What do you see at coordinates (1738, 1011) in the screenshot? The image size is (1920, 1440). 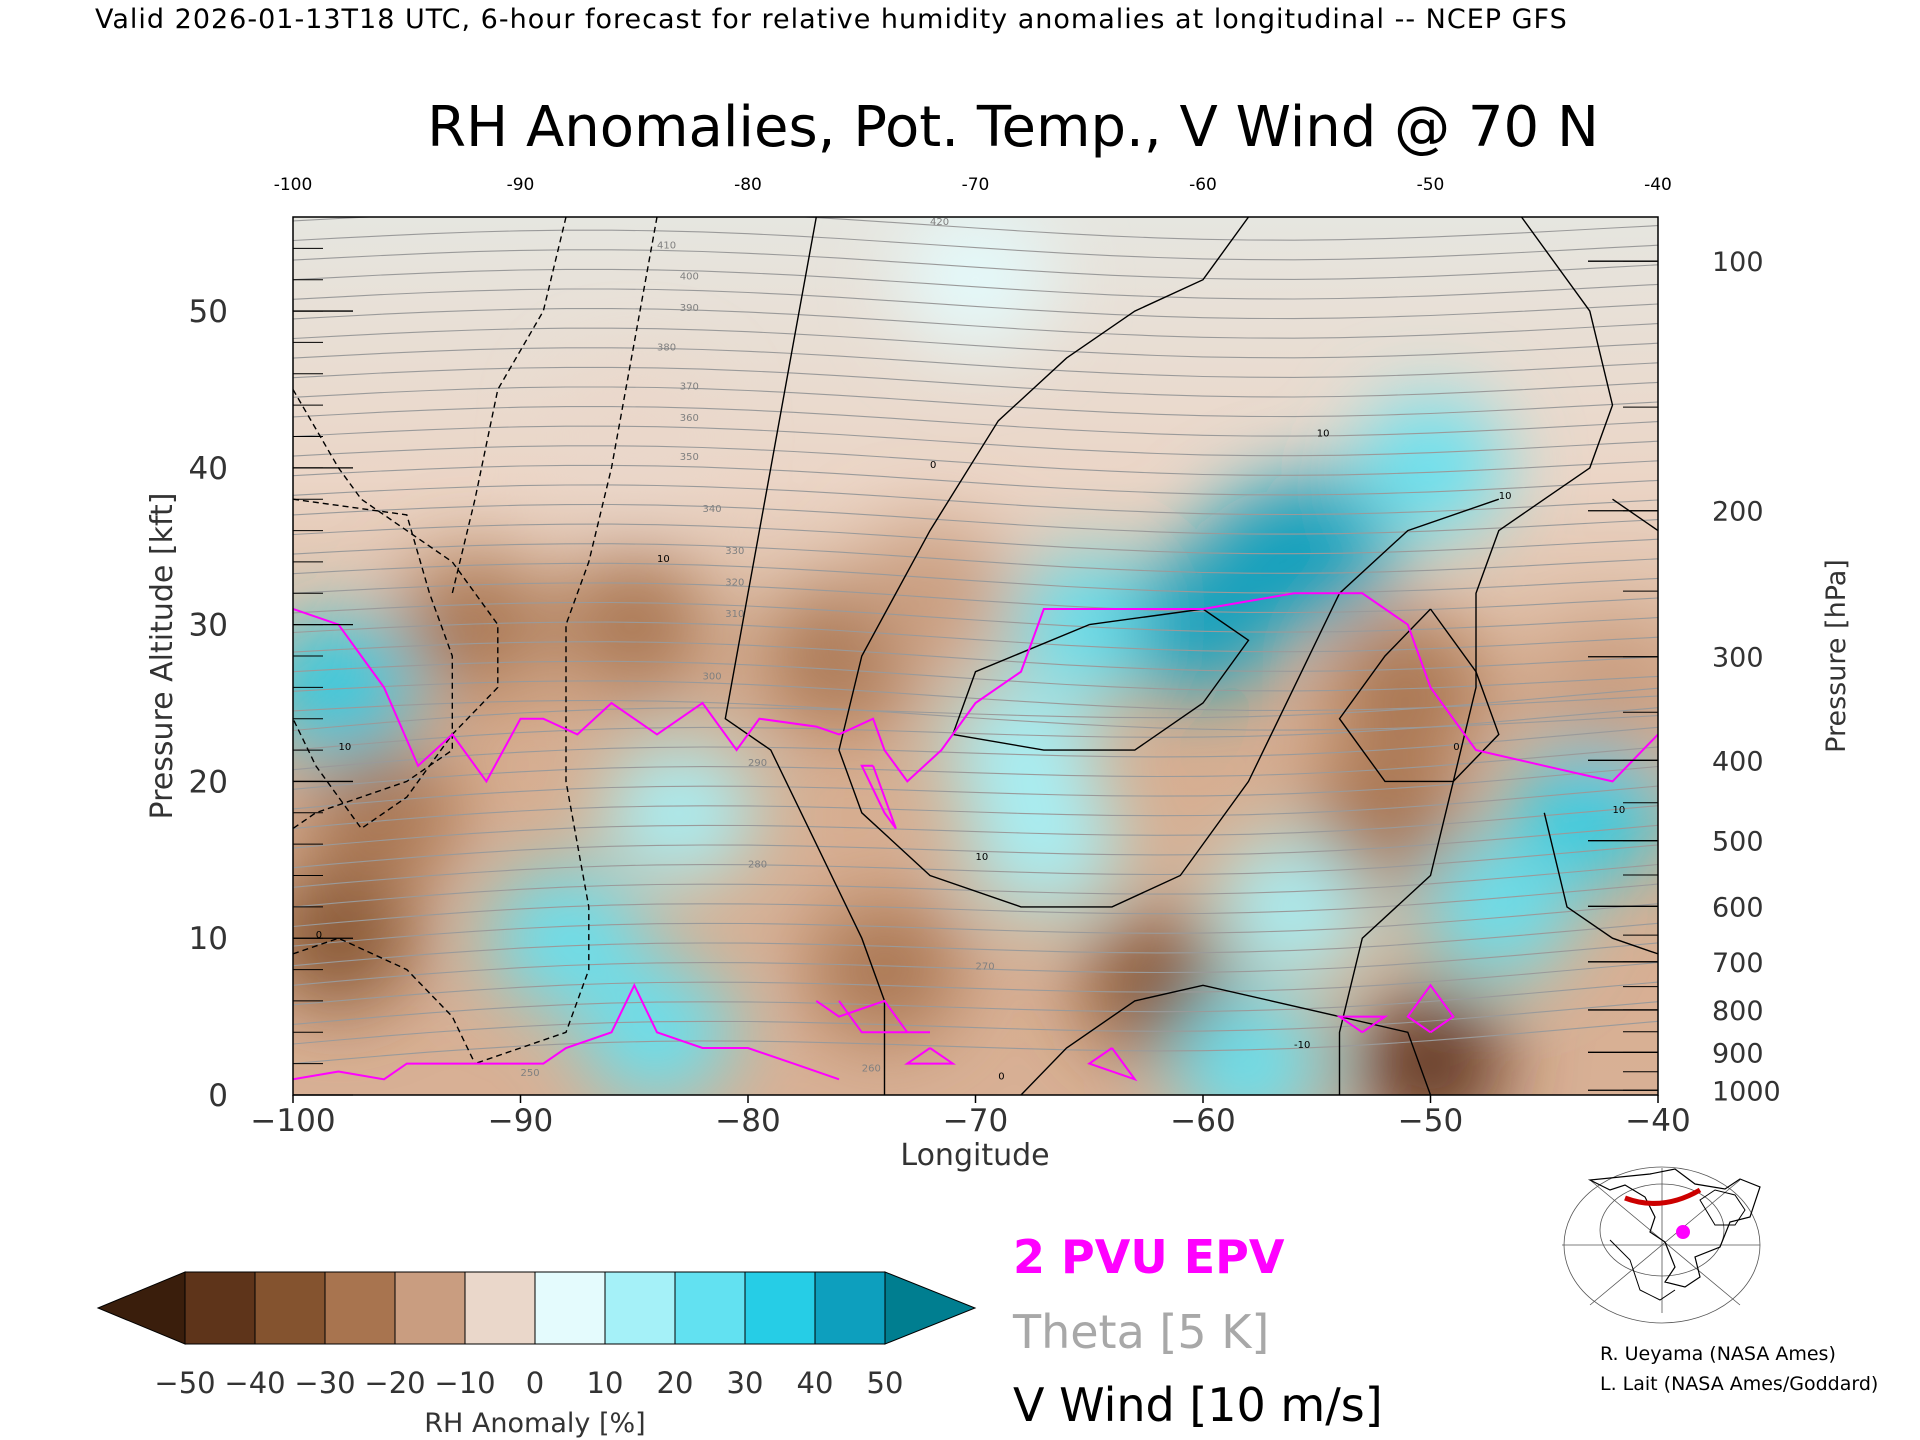 I see `p-tick-label-7: 800` at bounding box center [1738, 1011].